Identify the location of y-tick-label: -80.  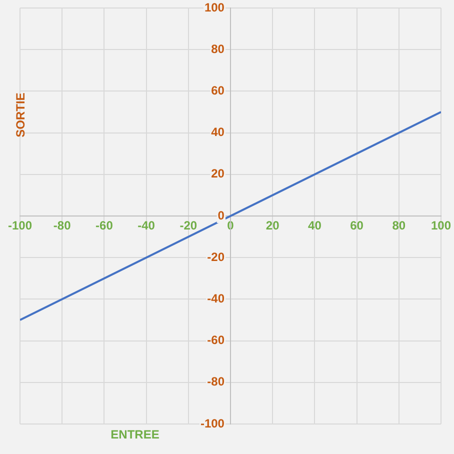
(216, 381).